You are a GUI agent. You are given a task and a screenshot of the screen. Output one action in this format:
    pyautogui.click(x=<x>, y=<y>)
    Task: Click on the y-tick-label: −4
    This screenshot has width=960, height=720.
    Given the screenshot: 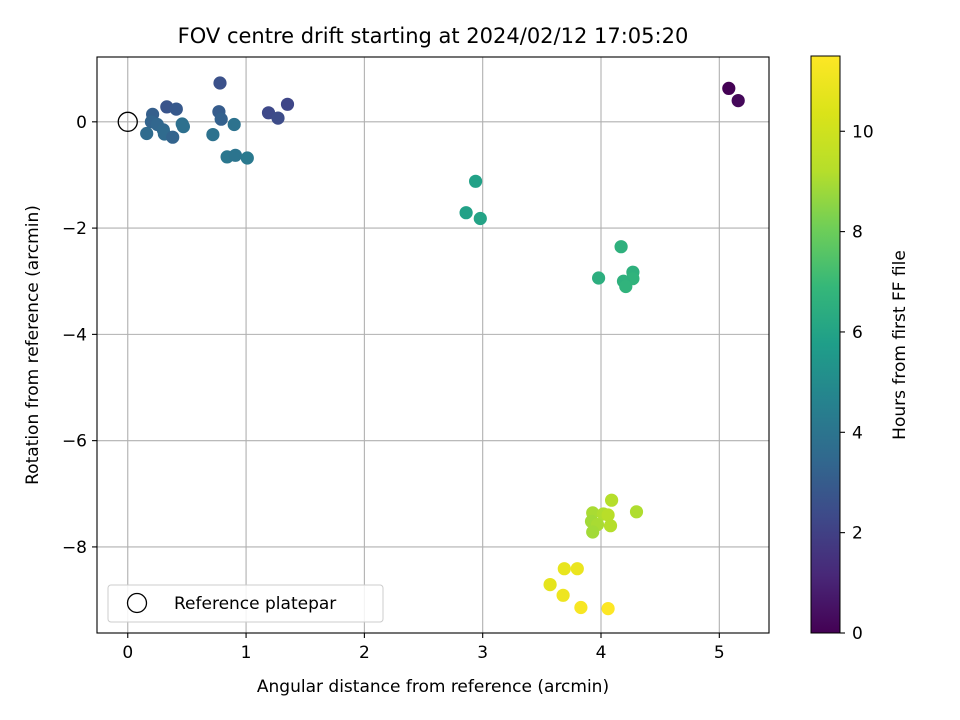 What is the action you would take?
    pyautogui.click(x=74, y=335)
    